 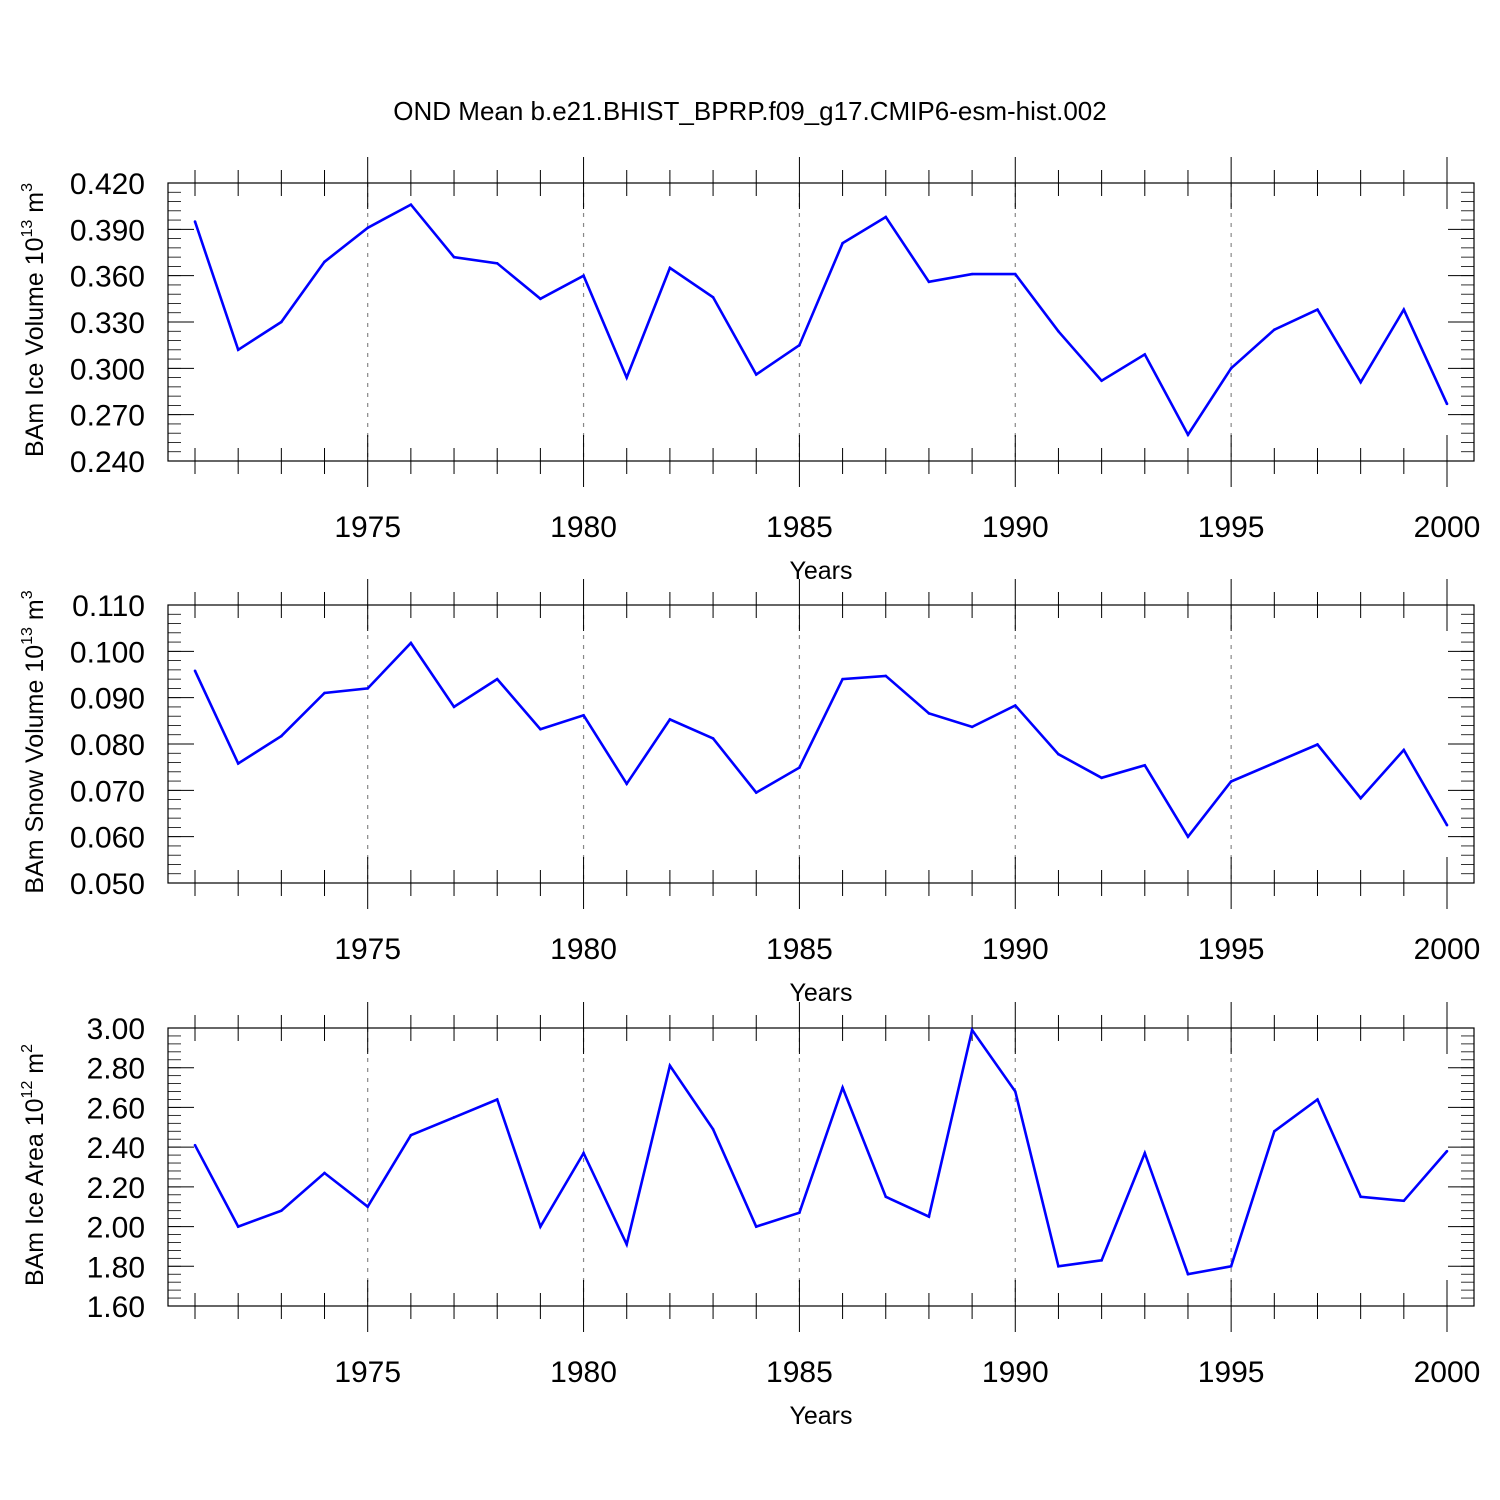 I want to click on x-tick-label: 1980, so click(x=583, y=949).